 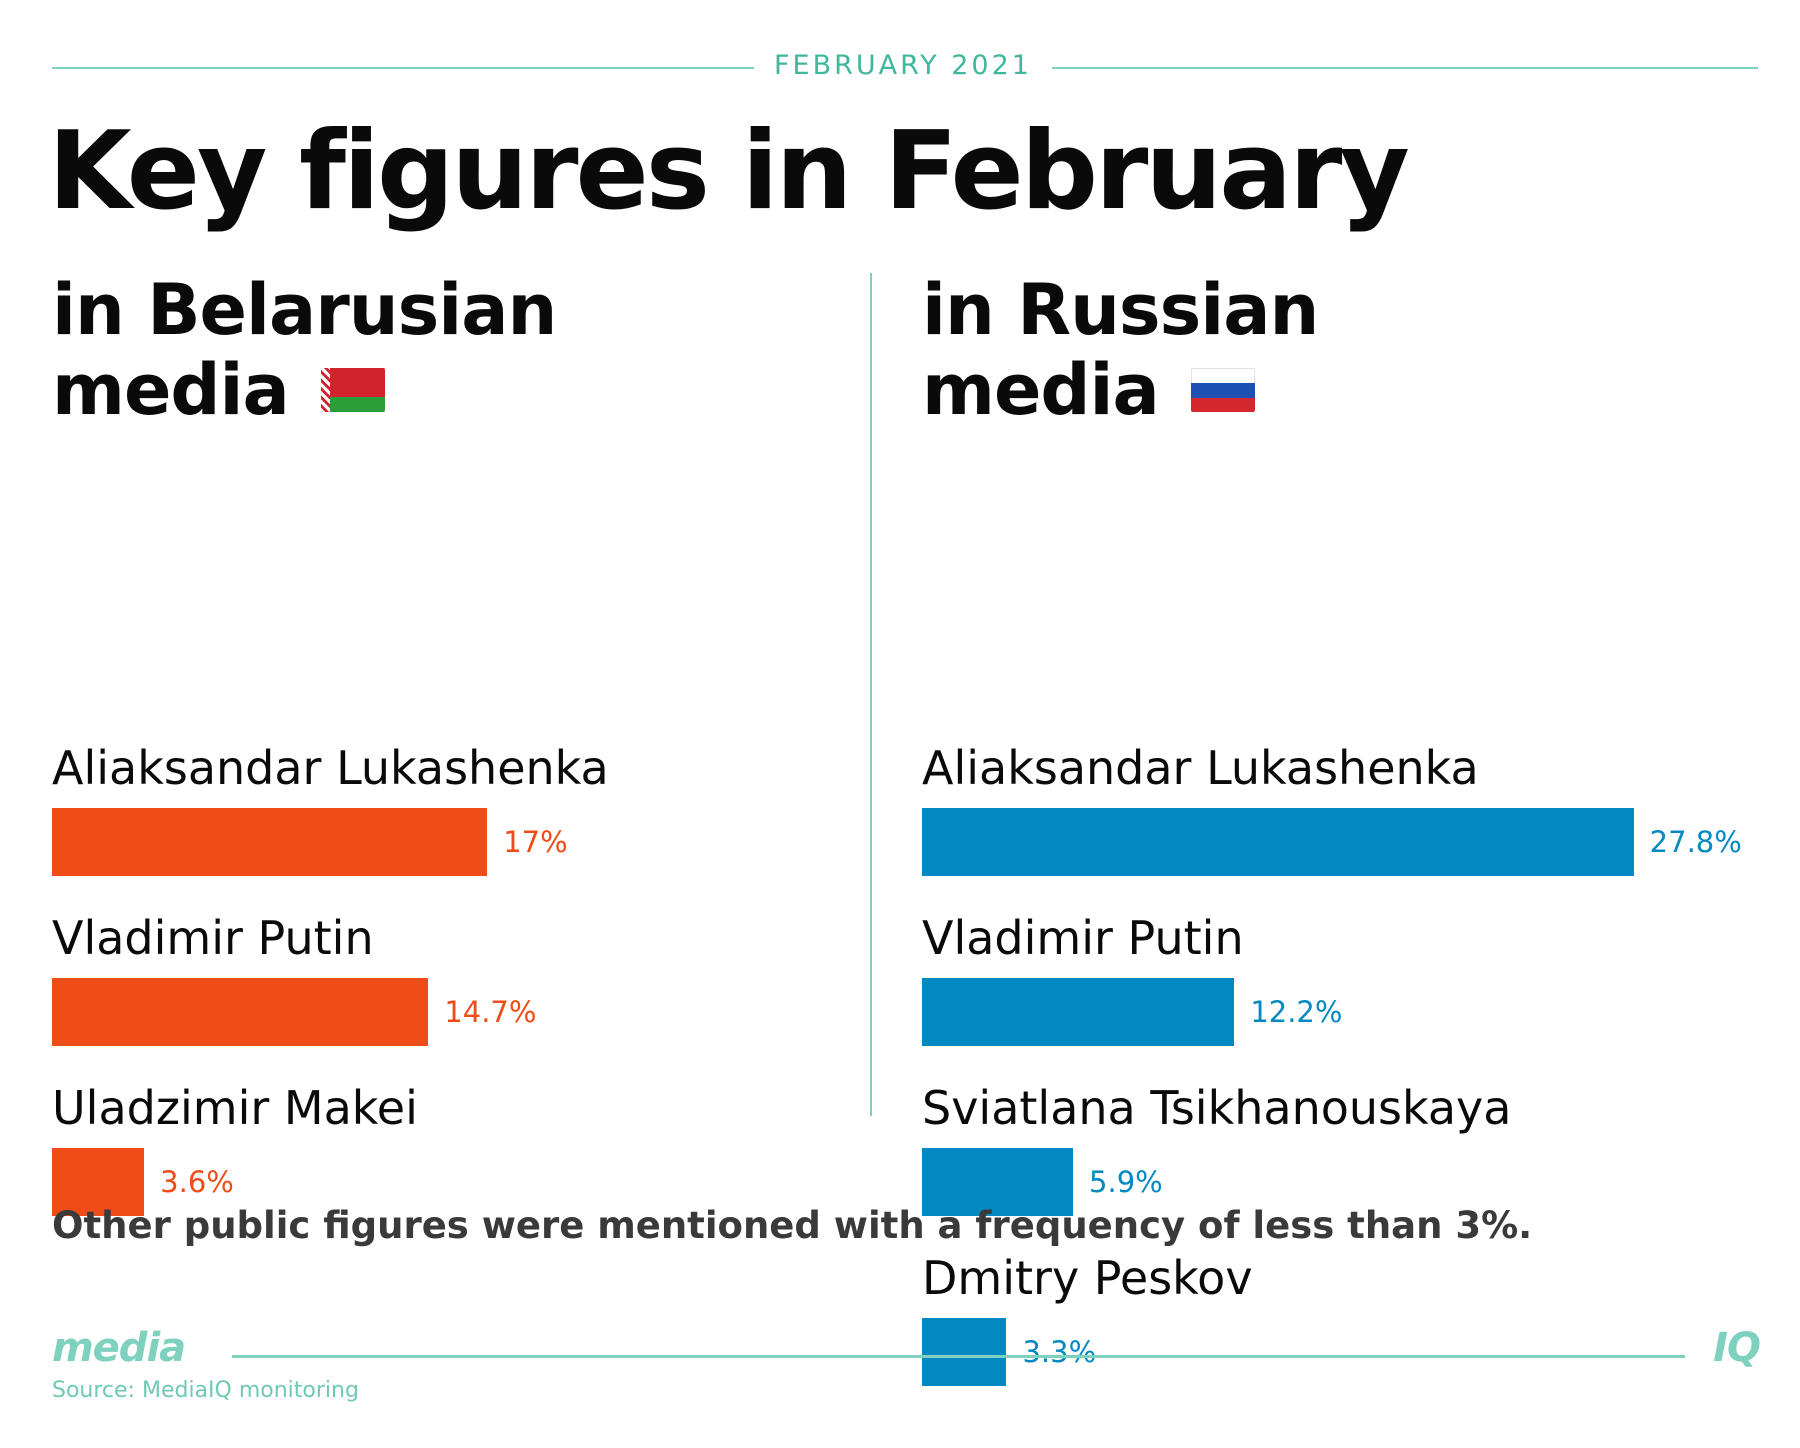 What do you see at coordinates (197, 1182) in the screenshot?
I see `bar-value-label: 3.6%` at bounding box center [197, 1182].